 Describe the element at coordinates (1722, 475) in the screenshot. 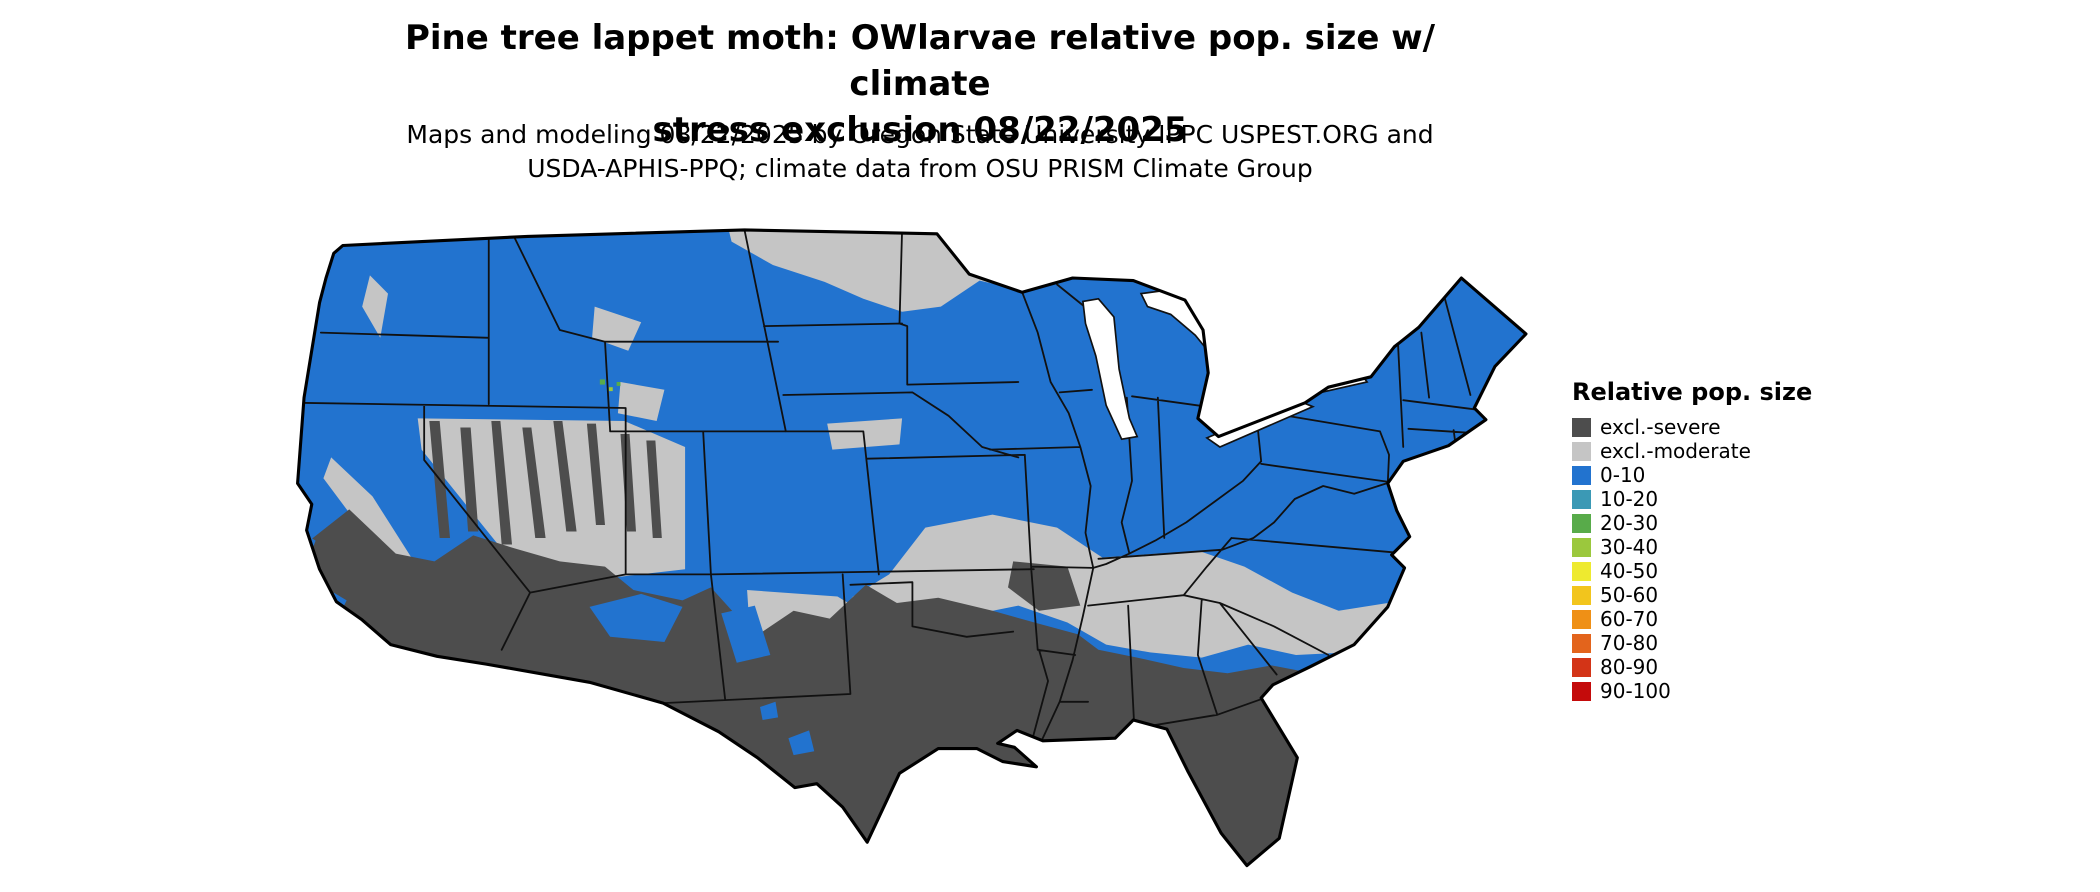

I see `legend-item: 0-10` at that location.